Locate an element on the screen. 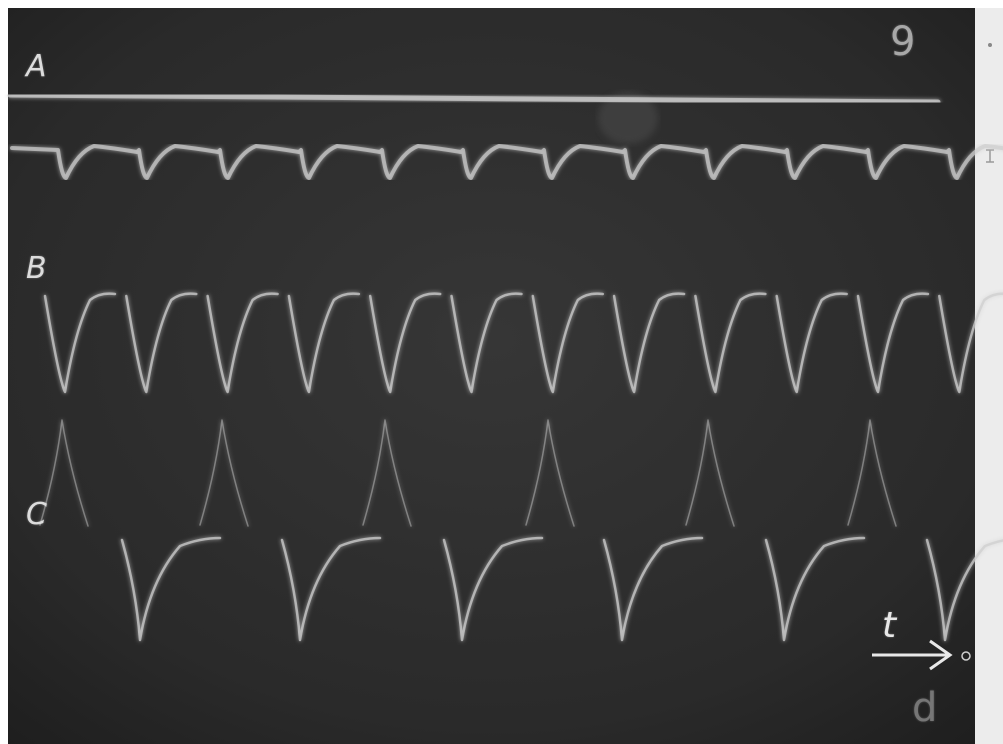 This screenshot has height=744, width=1003. trace-bc-crossover is located at coordinates (468, 473).